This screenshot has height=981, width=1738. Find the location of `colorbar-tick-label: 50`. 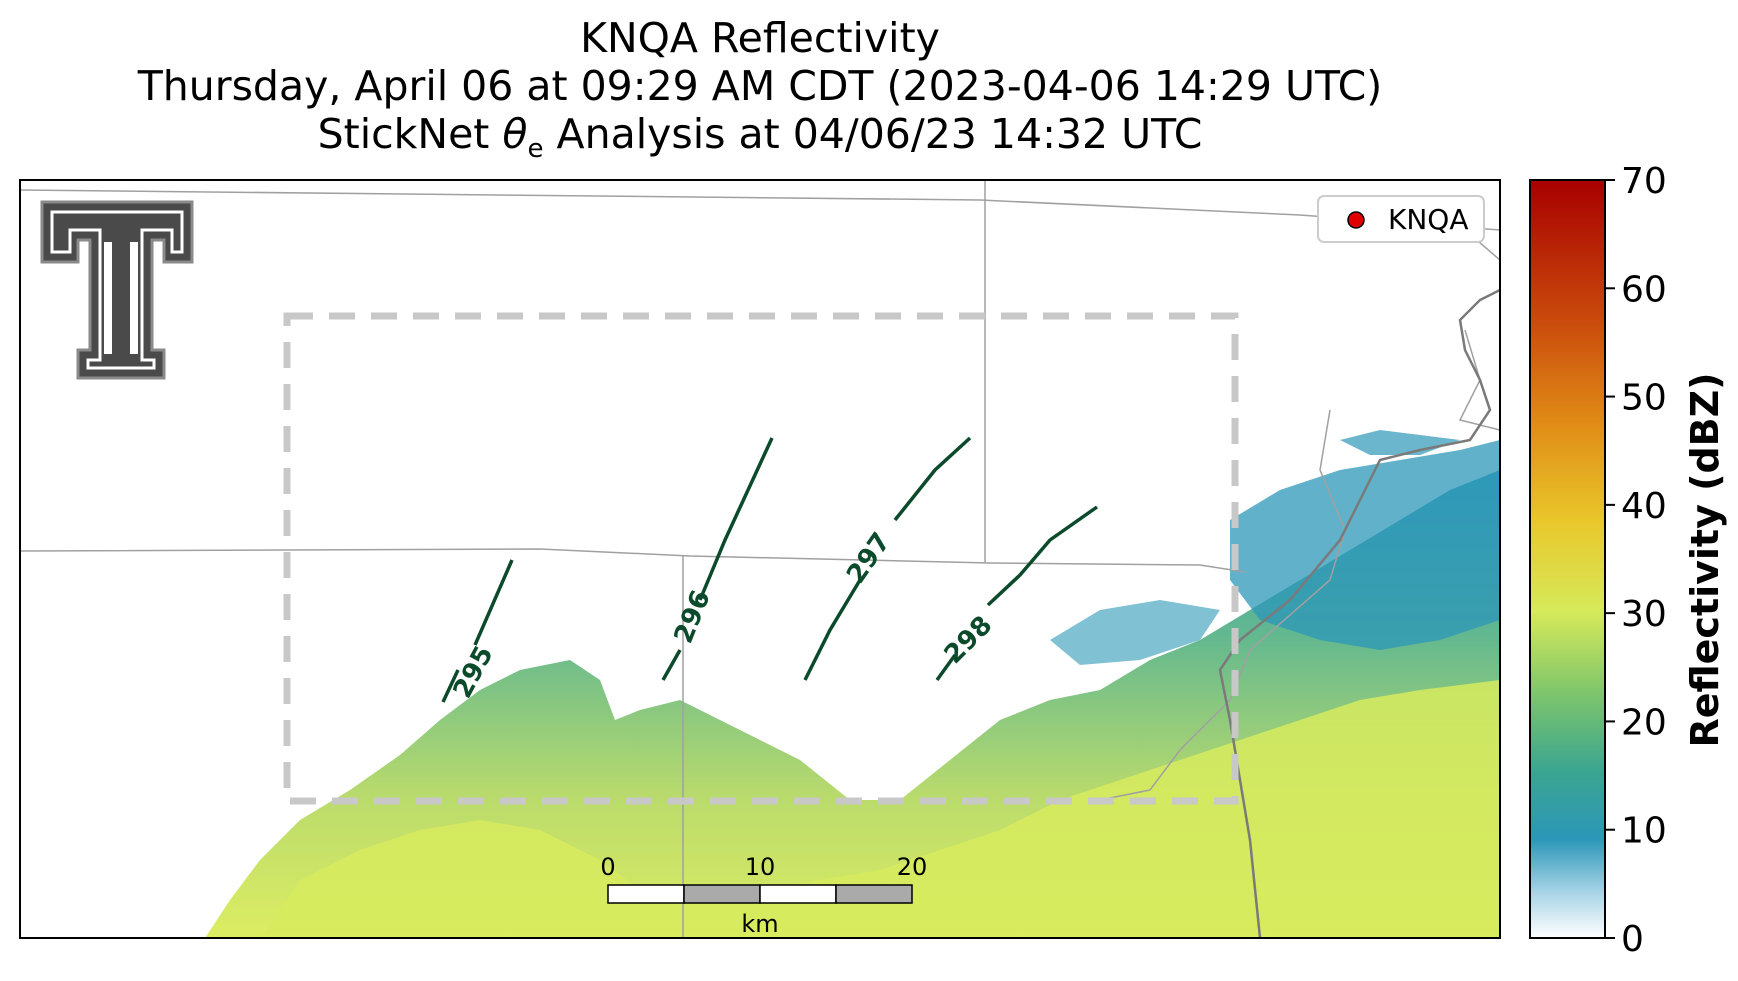

colorbar-tick-label: 50 is located at coordinates (1644, 398).